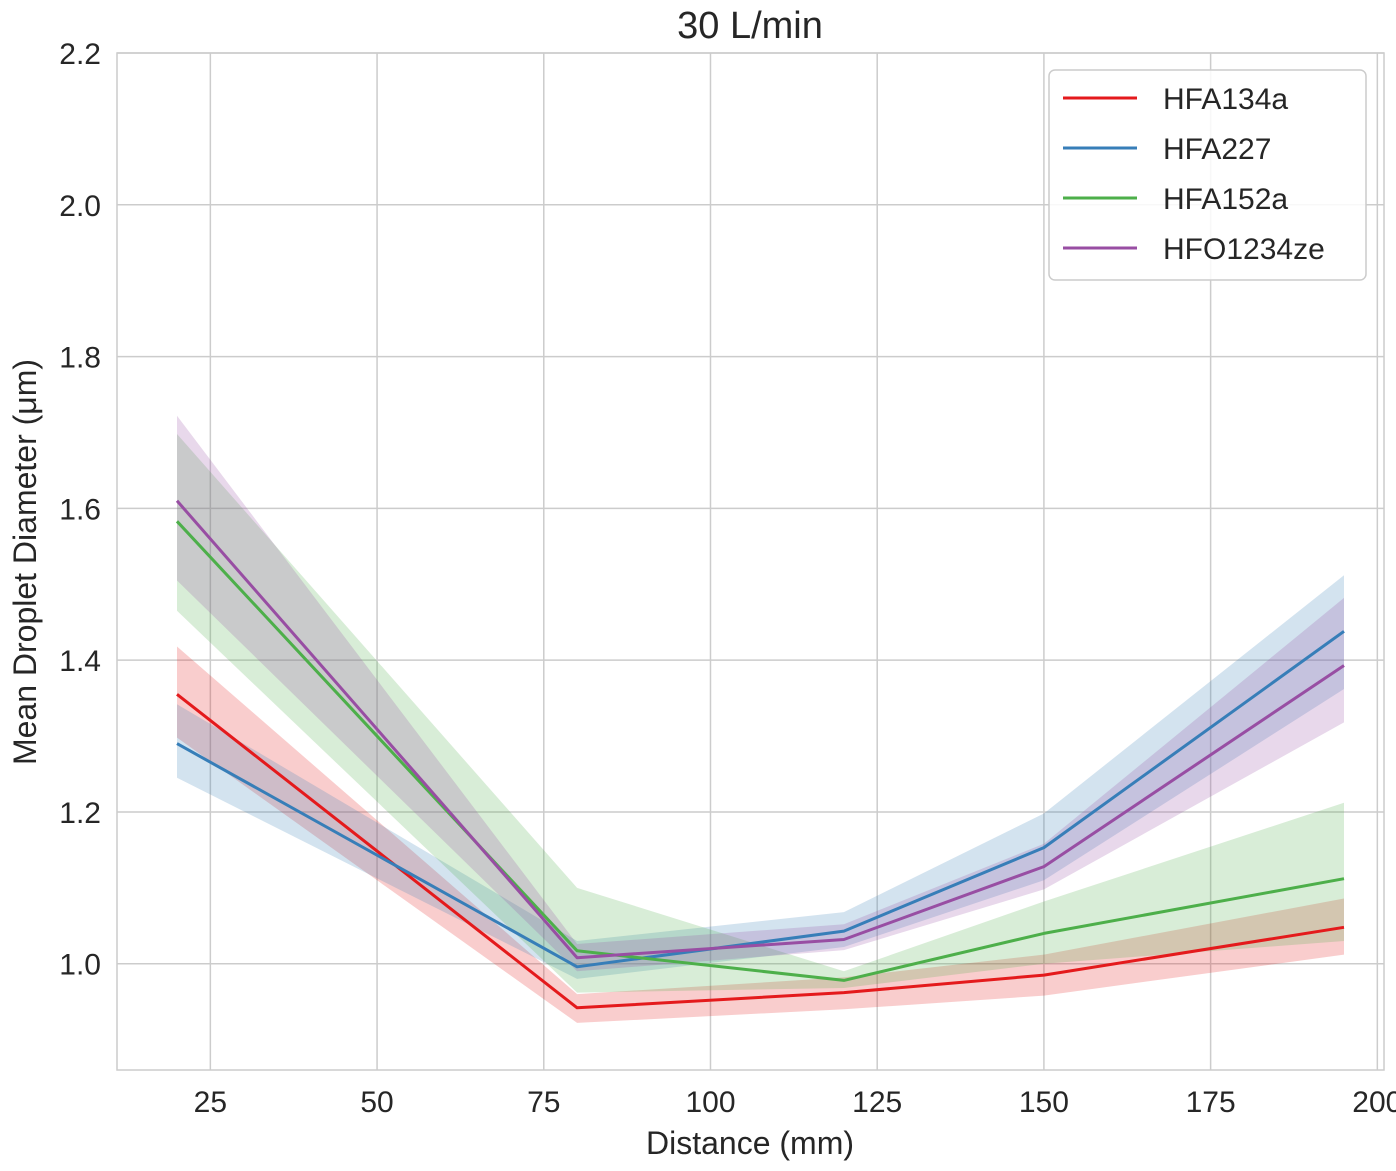 The width and height of the screenshot is (1396, 1171). I want to click on x-tick-label: 200, so click(1374, 1102).